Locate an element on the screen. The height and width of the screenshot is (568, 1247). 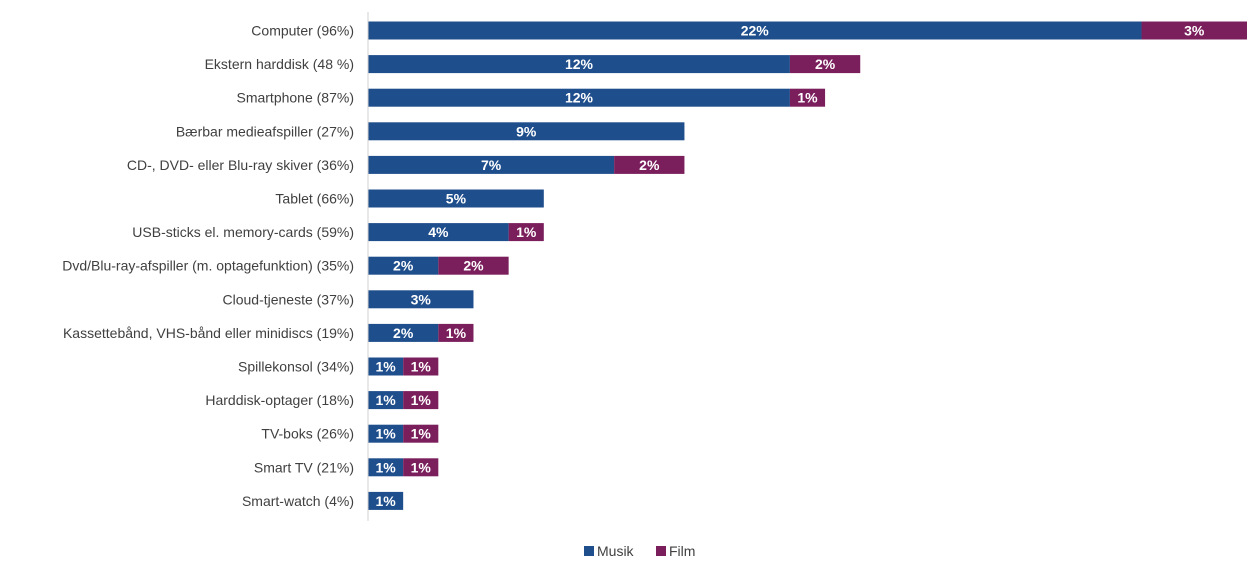
category-label: Spillekonsol (34%) is located at coordinates (296, 367).